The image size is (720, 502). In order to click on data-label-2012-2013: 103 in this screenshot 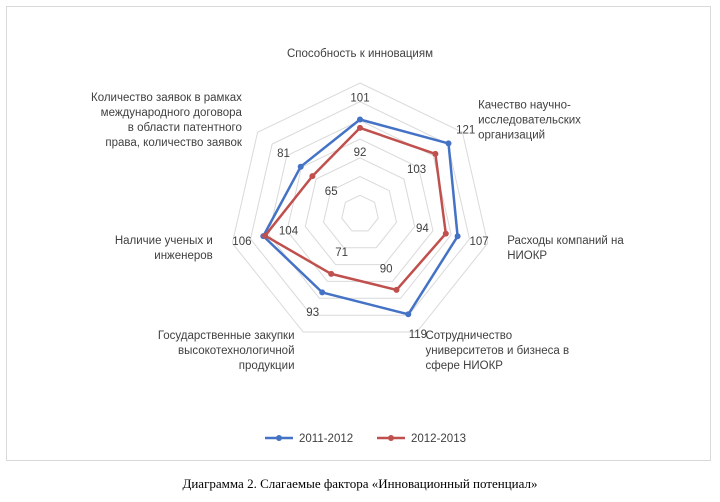, I will do `click(416, 170)`.